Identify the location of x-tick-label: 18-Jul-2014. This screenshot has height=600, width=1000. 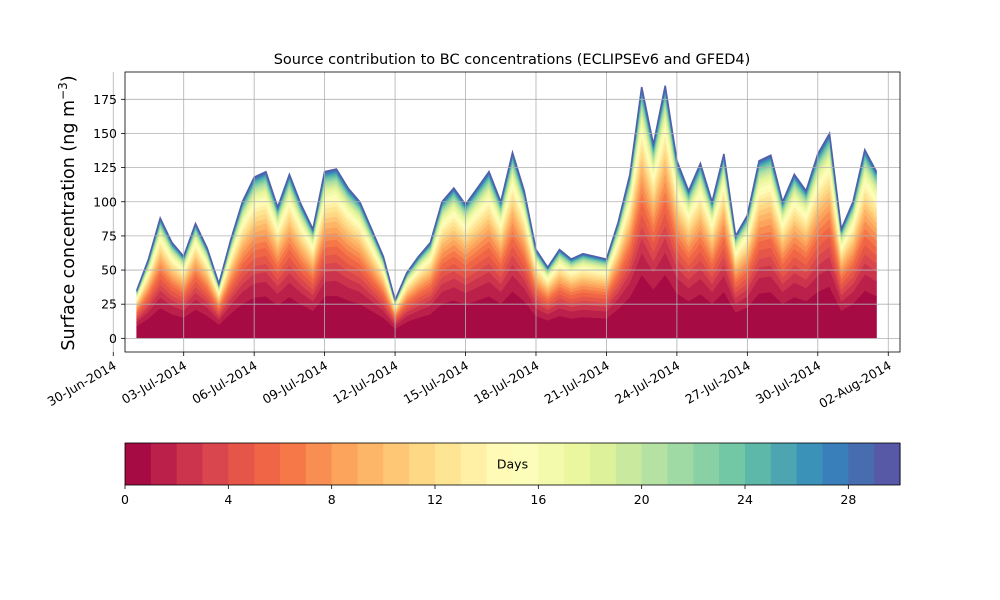
(506, 382).